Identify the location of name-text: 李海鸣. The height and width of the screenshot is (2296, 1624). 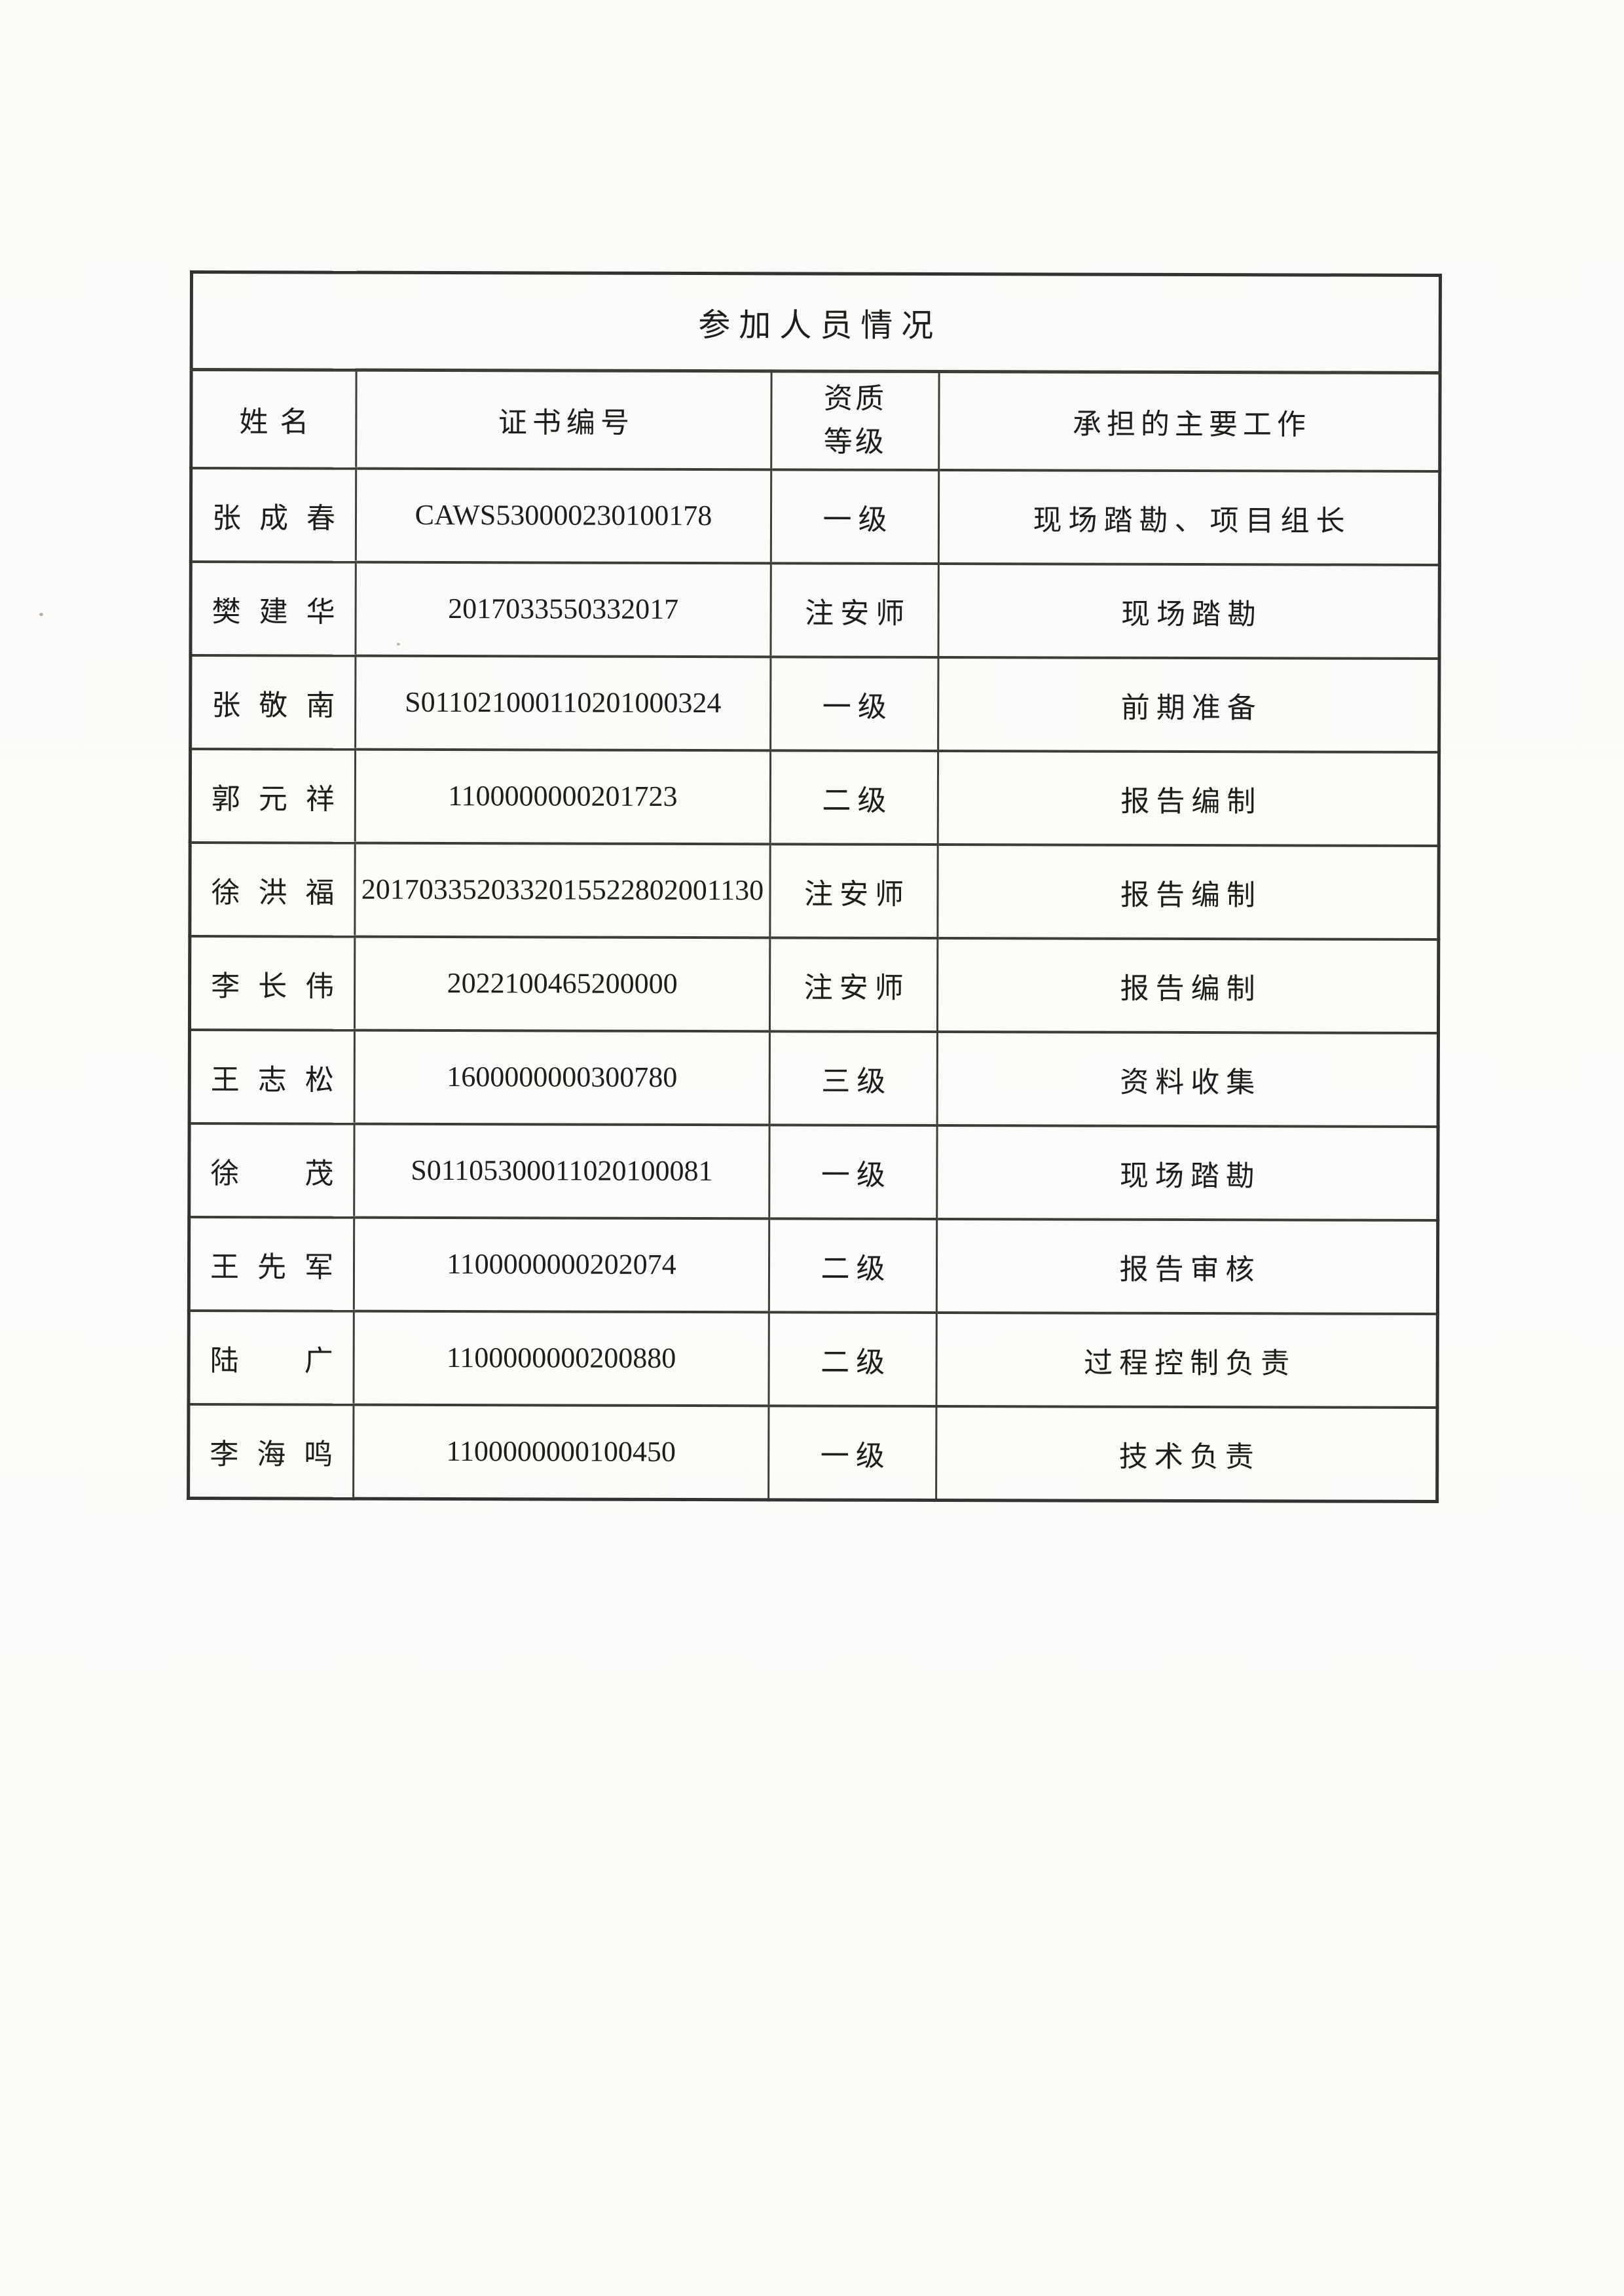
(281, 1454).